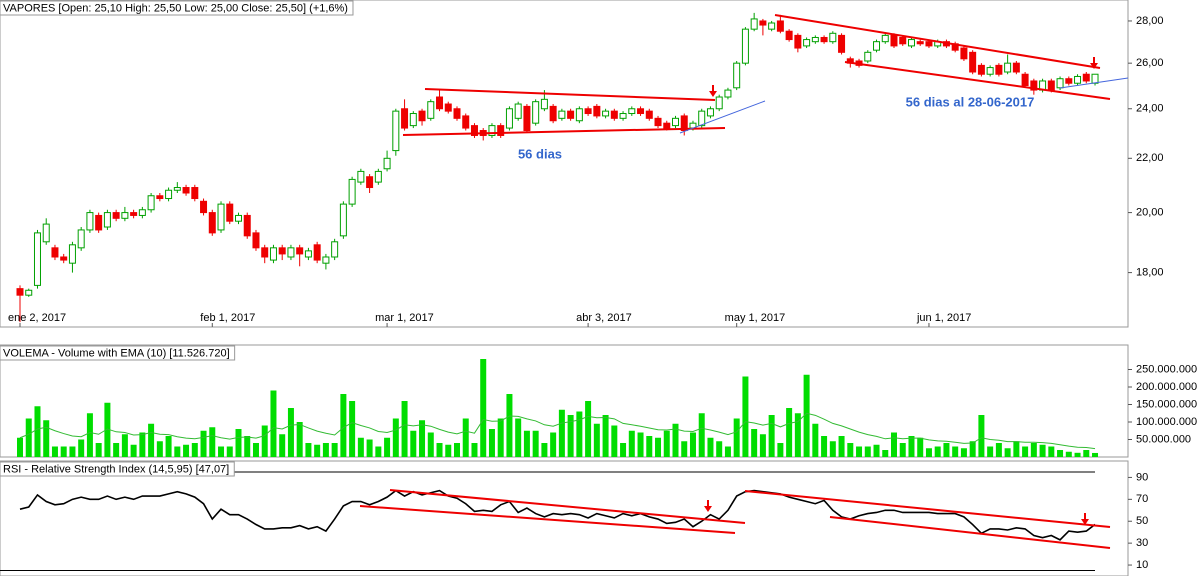 Image resolution: width=1200 pixels, height=576 pixels. Describe the element at coordinates (227, 318) in the screenshot. I see `x-tick-label: feb 1, 2017` at that location.